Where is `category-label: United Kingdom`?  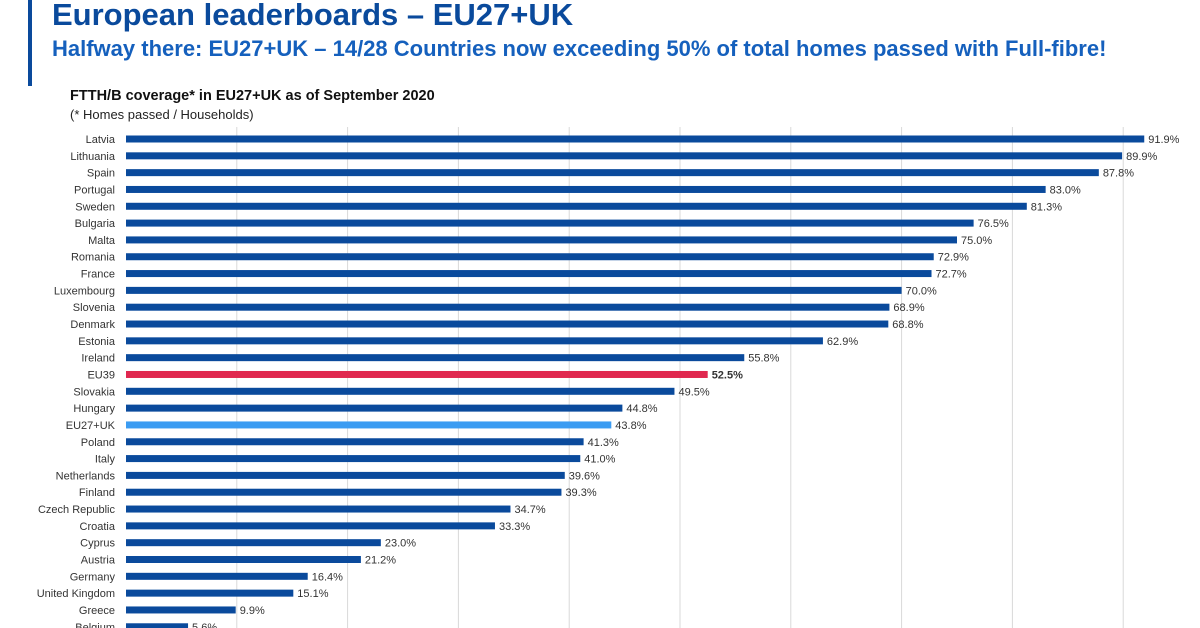 category-label: United Kingdom is located at coordinates (76, 594).